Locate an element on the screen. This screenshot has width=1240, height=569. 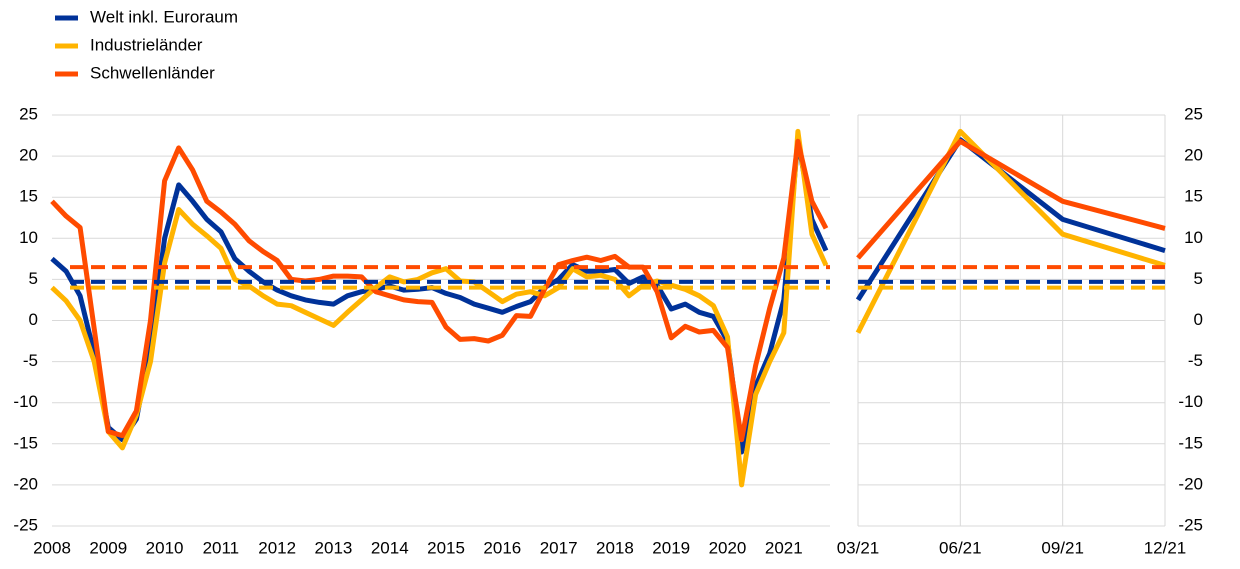
x-tick-label: 03/21 is located at coordinates (858, 547).